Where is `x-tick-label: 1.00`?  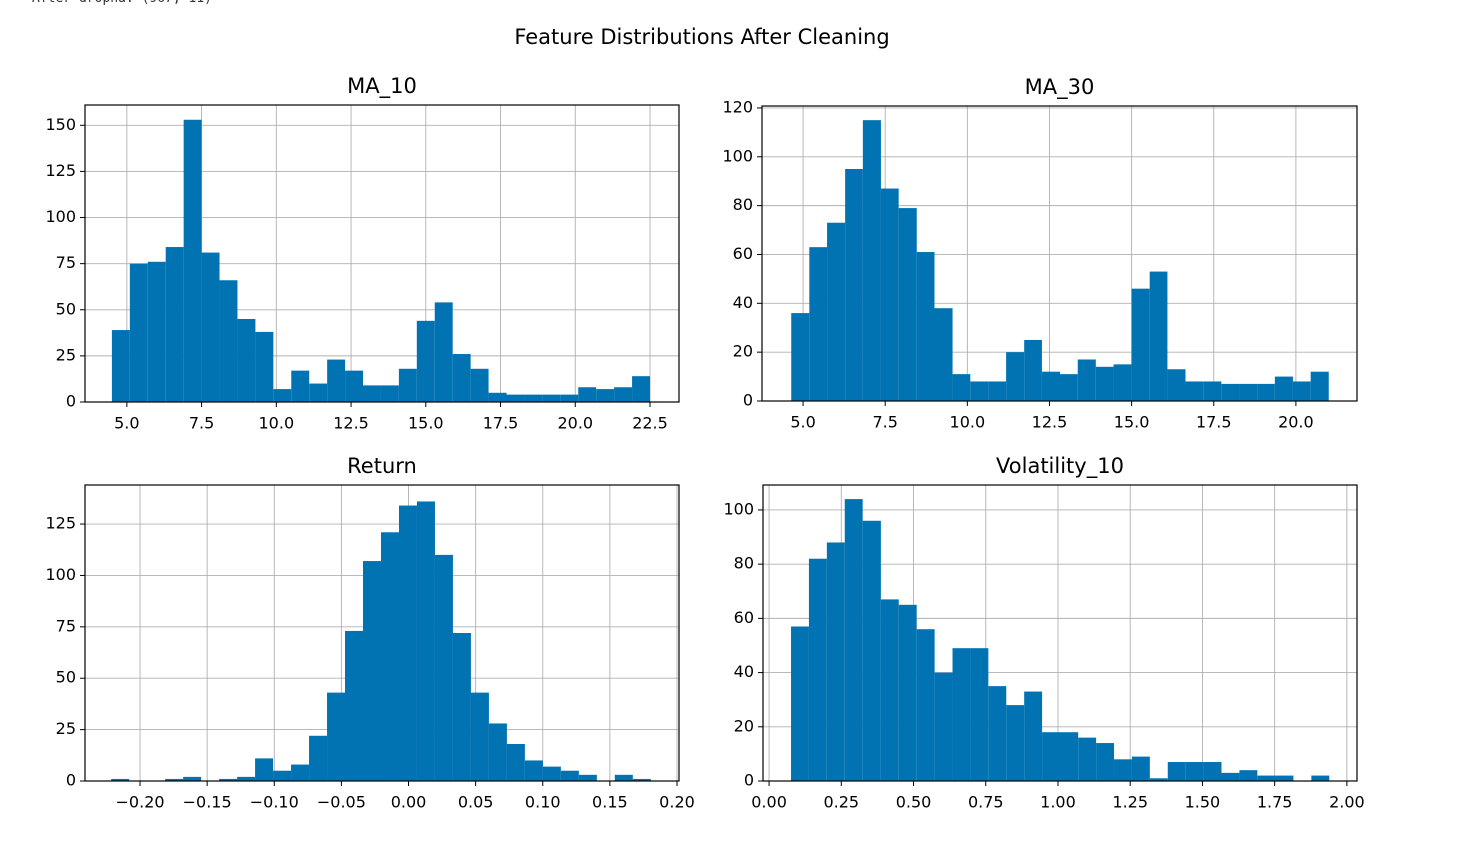
x-tick-label: 1.00 is located at coordinates (1058, 802).